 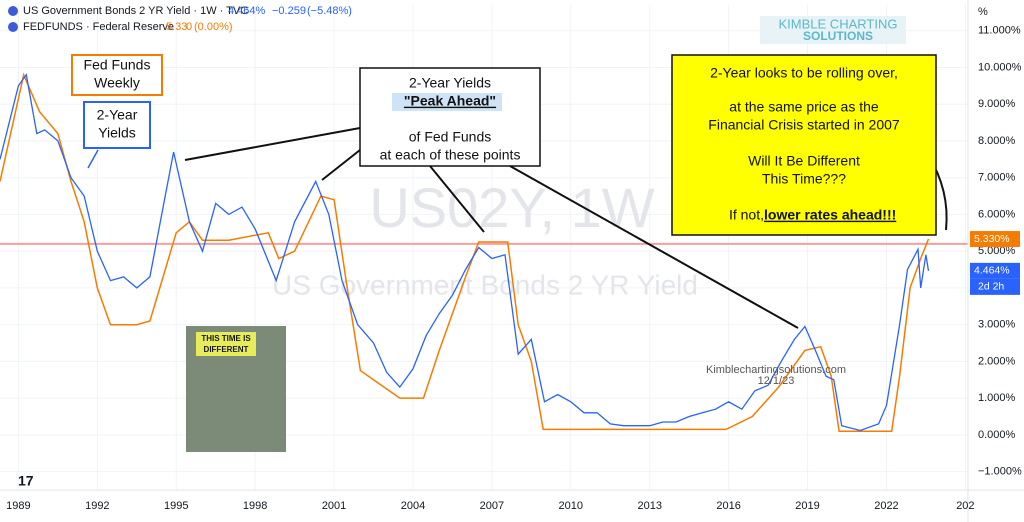 What do you see at coordinates (117, 65) in the screenshot?
I see `annotation: Fed Funds` at bounding box center [117, 65].